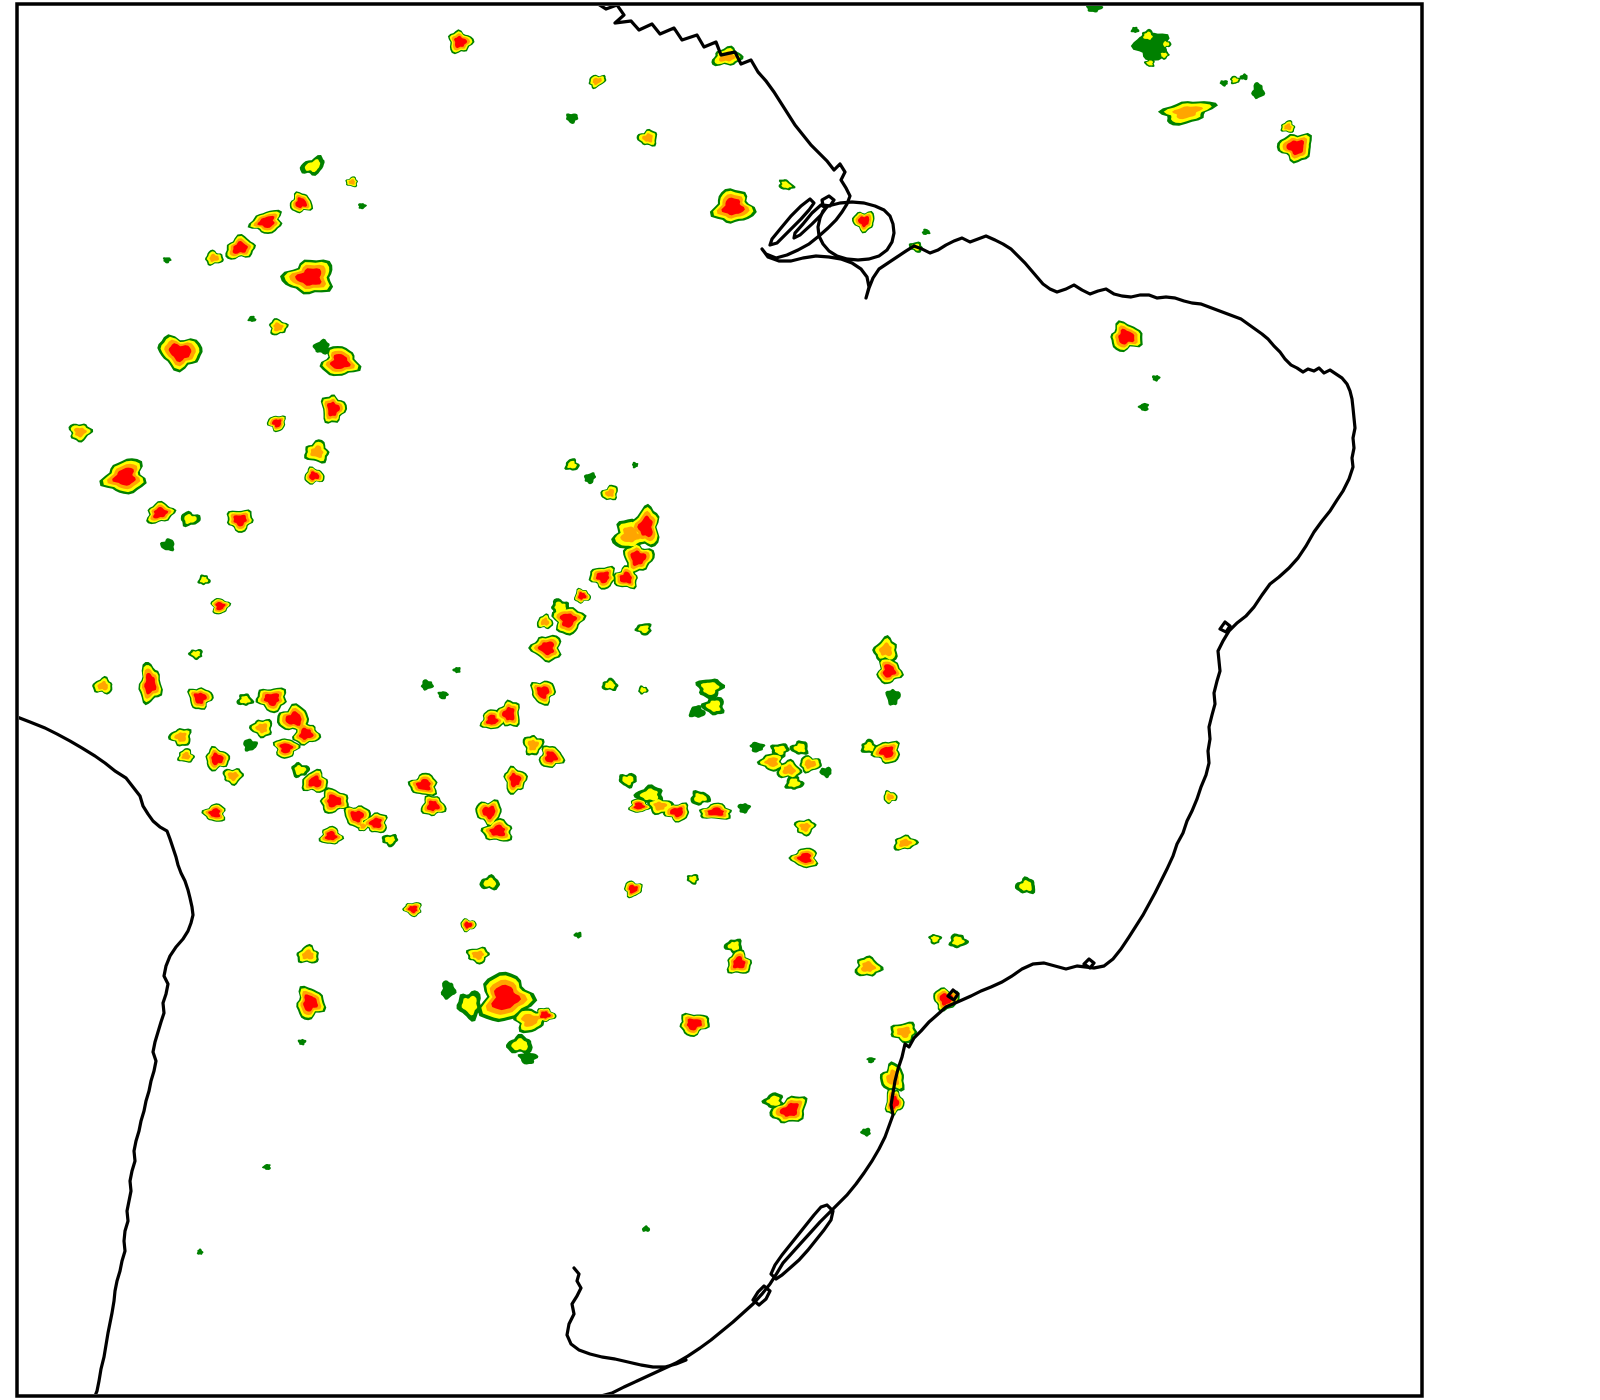  Describe the element at coordinates (802, 1242) in the screenshot. I see `coastline-lagoa-dos-patos` at that location.